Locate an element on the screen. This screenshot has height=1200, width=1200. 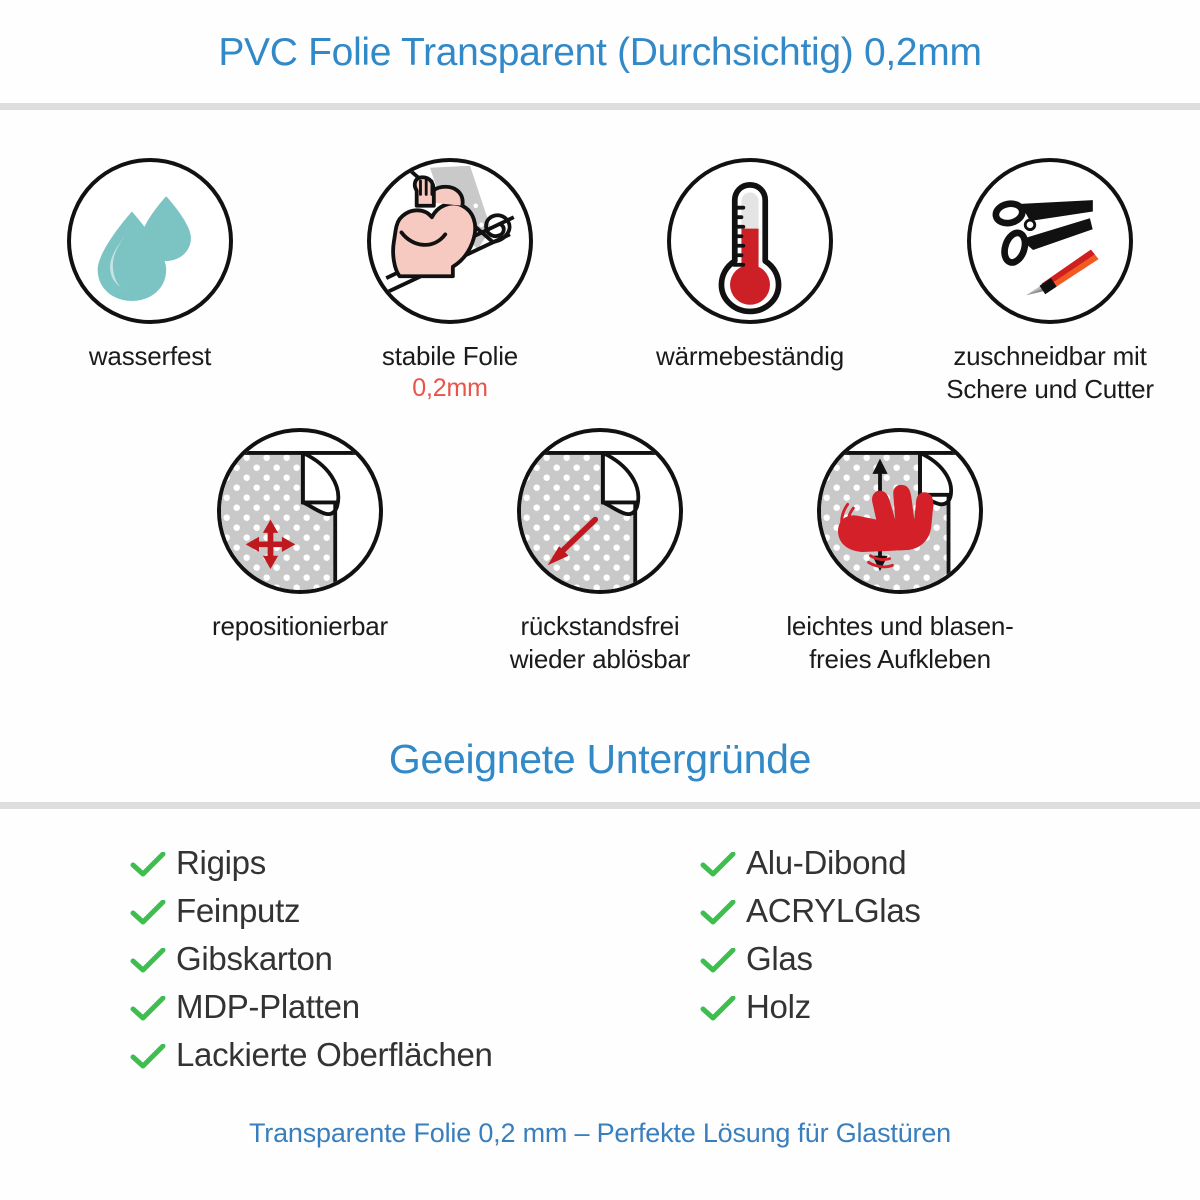
feature-waermebestaendig: wärmebeständig is located at coordinates (750, 282).